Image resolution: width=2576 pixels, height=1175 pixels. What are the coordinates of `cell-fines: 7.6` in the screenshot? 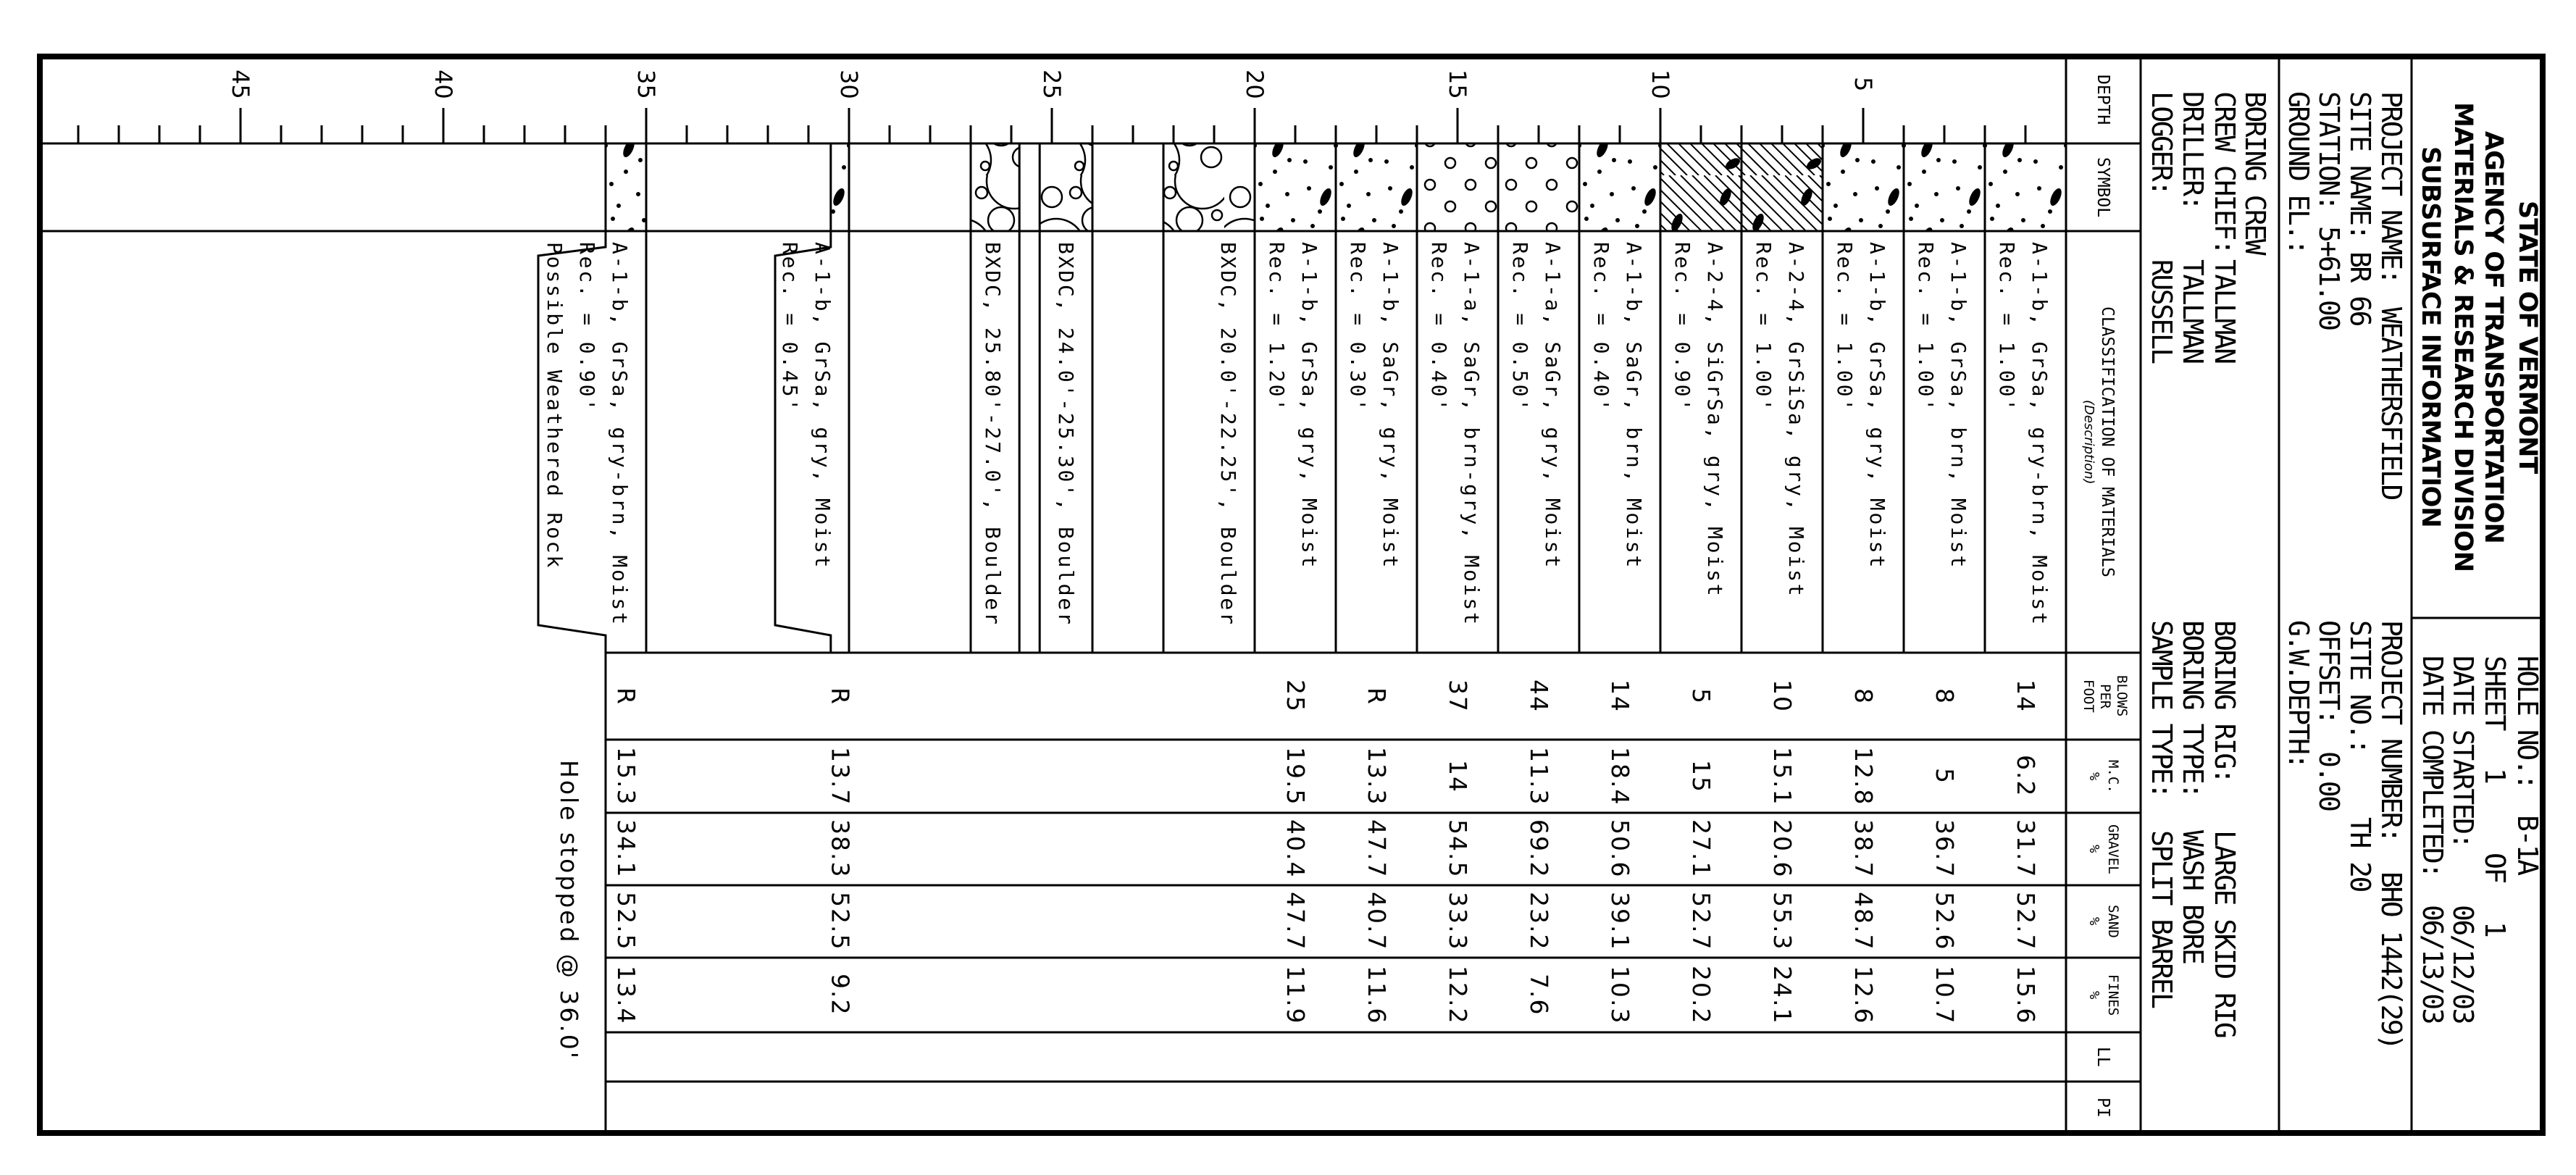 It's located at (1539, 995).